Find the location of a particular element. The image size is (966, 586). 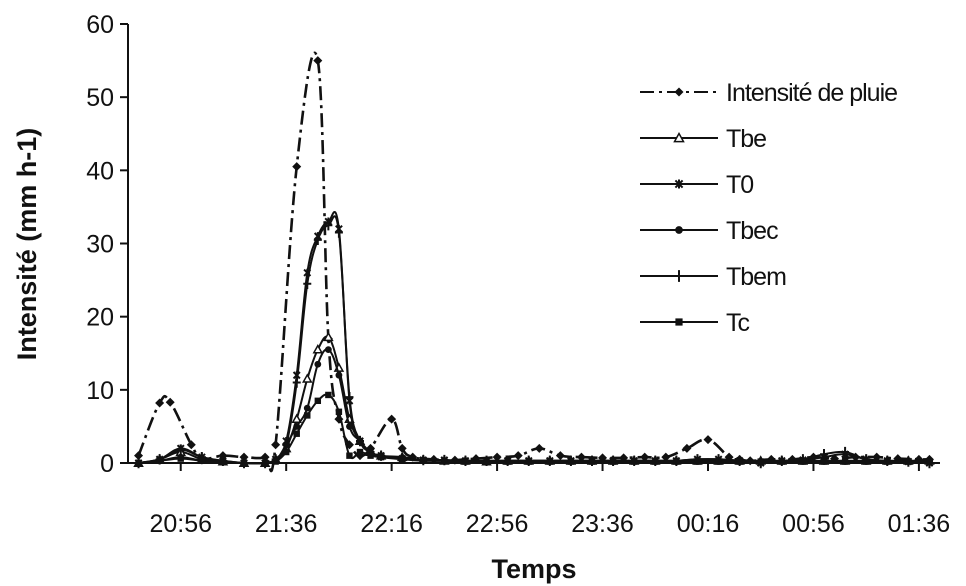

legend-item-intensite-de-pluie: Intensité de pluie is located at coordinates (769, 93).